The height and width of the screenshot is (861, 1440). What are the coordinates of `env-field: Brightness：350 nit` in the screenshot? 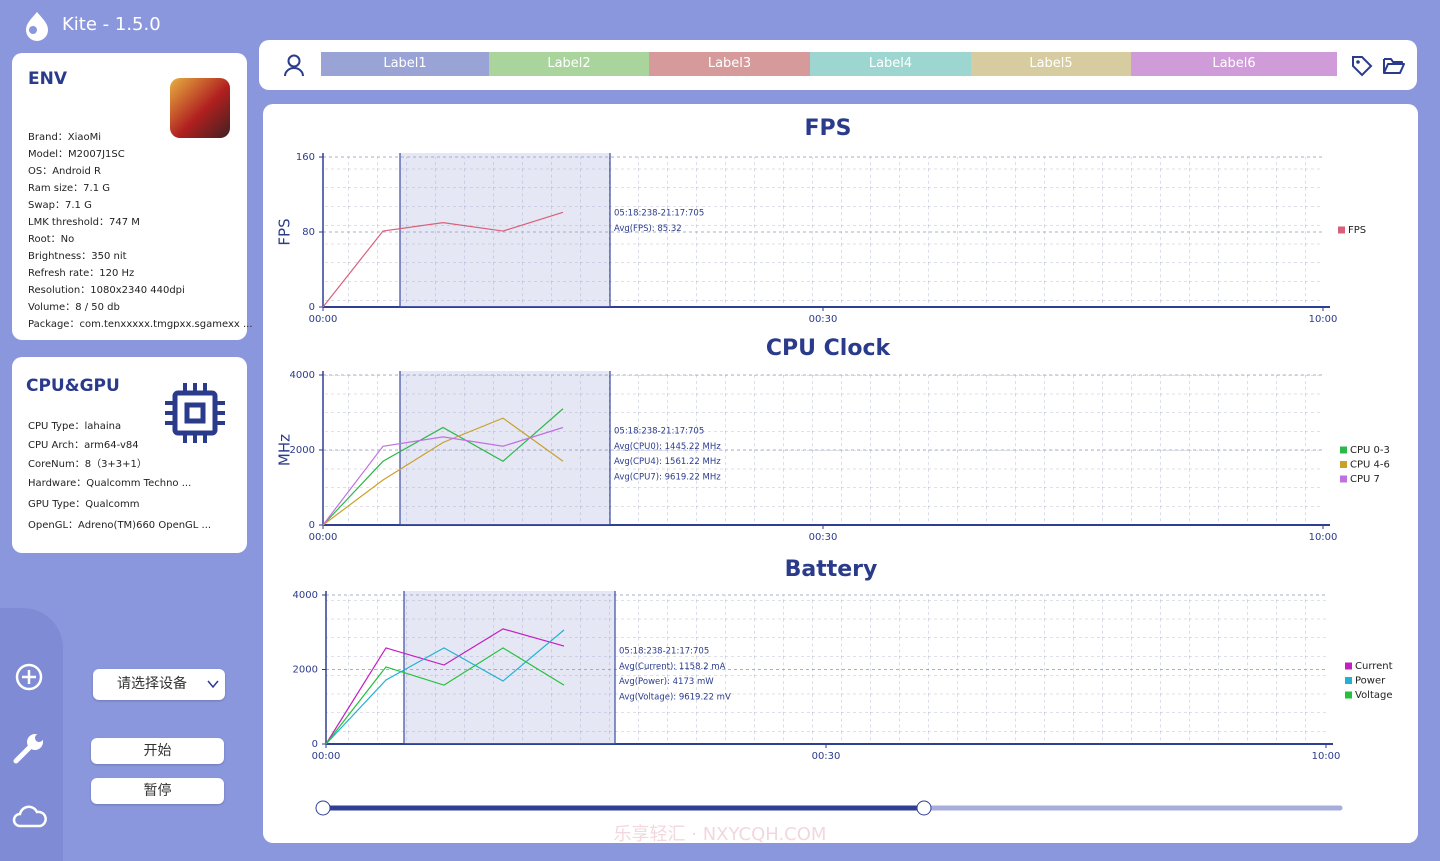 It's located at (77, 256).